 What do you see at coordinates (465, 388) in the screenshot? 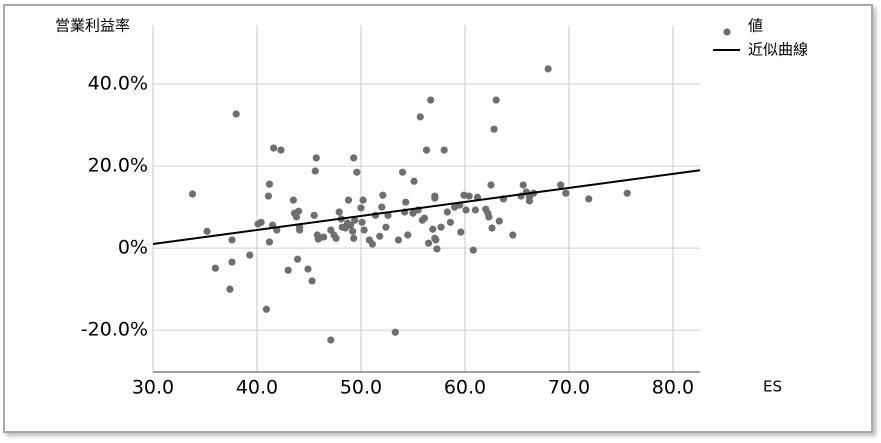
I see `x-tick-label: 60.0` at bounding box center [465, 388].